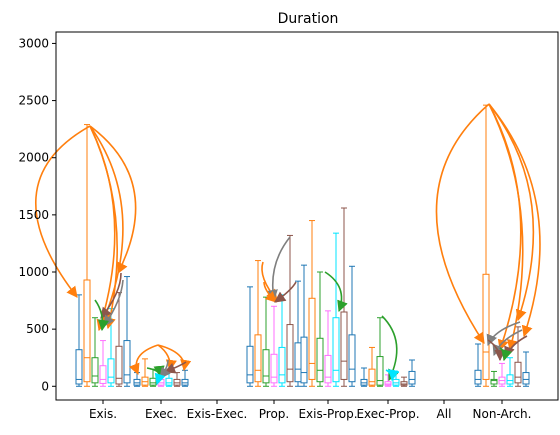 The height and width of the screenshot is (435, 560). I want to click on x-tick-label: Exis-Prop., so click(327, 414).